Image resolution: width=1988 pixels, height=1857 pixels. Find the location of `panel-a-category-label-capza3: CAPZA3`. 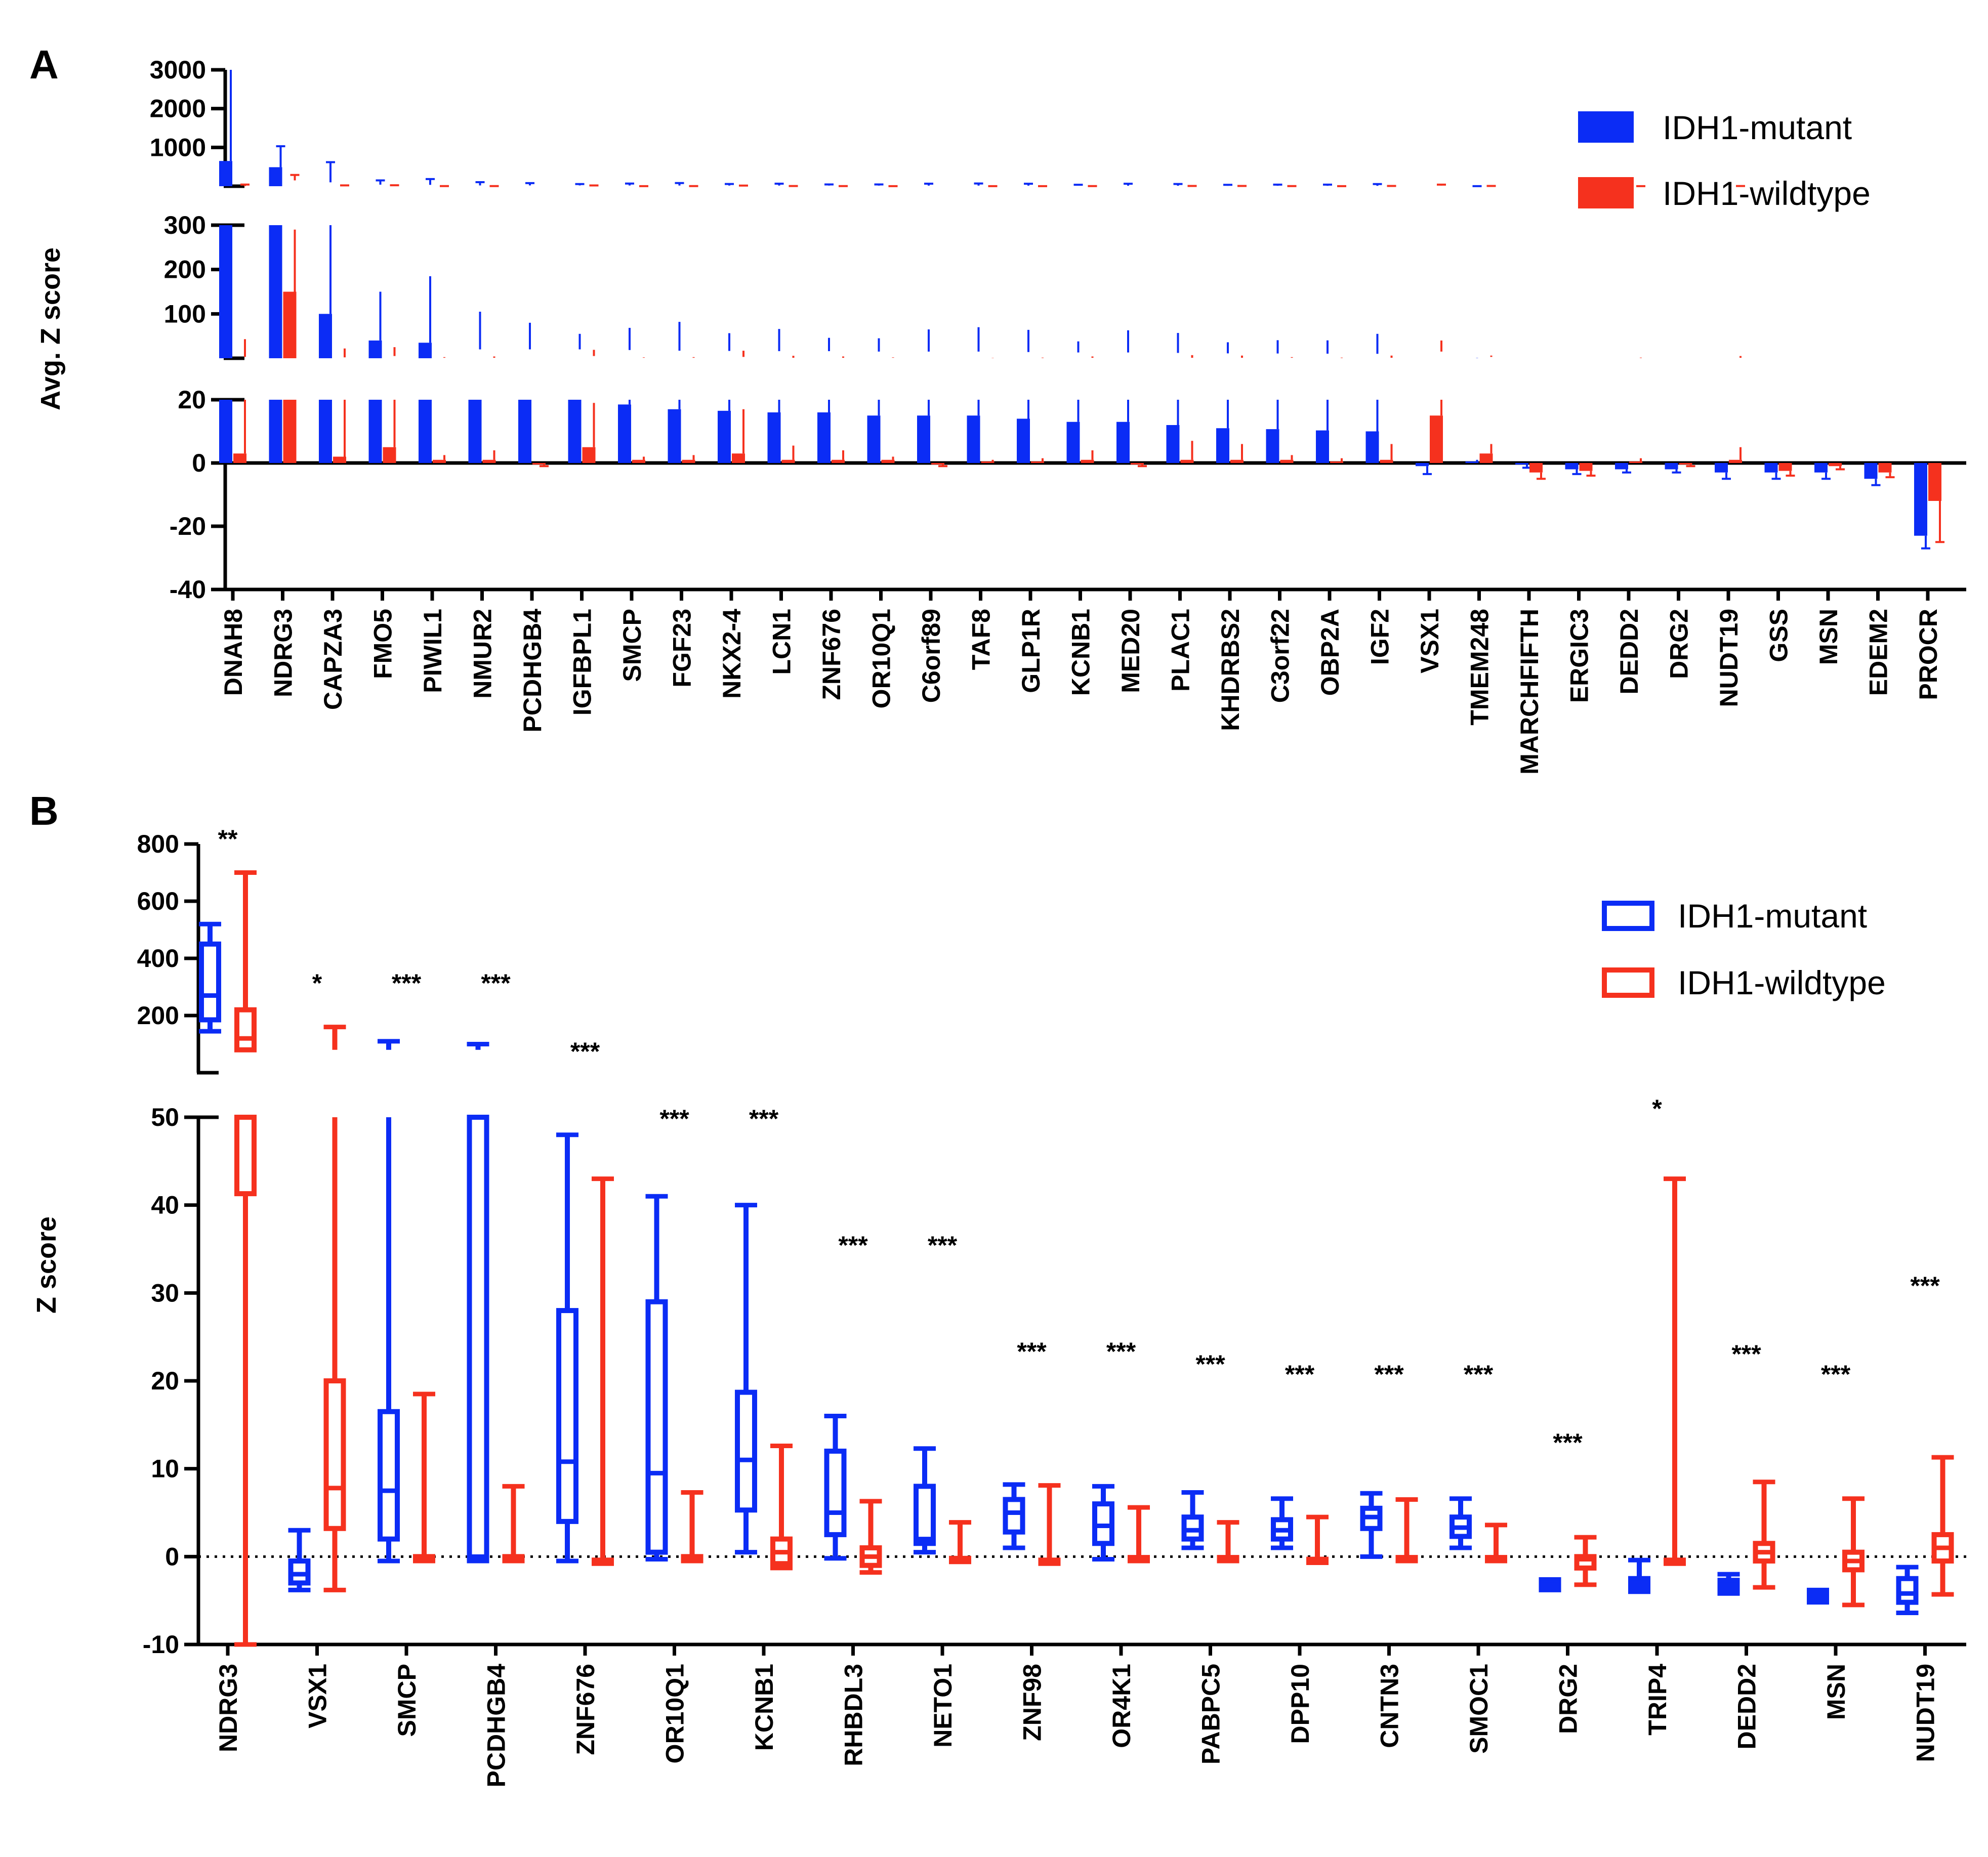

panel-a-category-label-capza3: CAPZA3 is located at coordinates (333, 659).